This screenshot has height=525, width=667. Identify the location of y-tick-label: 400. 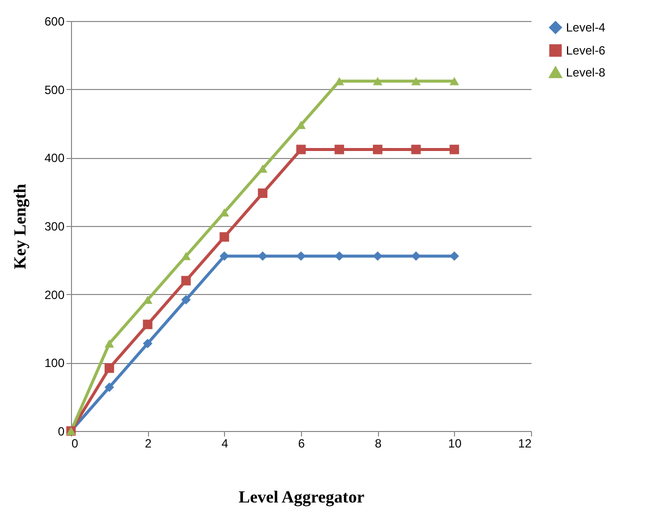
(54, 158).